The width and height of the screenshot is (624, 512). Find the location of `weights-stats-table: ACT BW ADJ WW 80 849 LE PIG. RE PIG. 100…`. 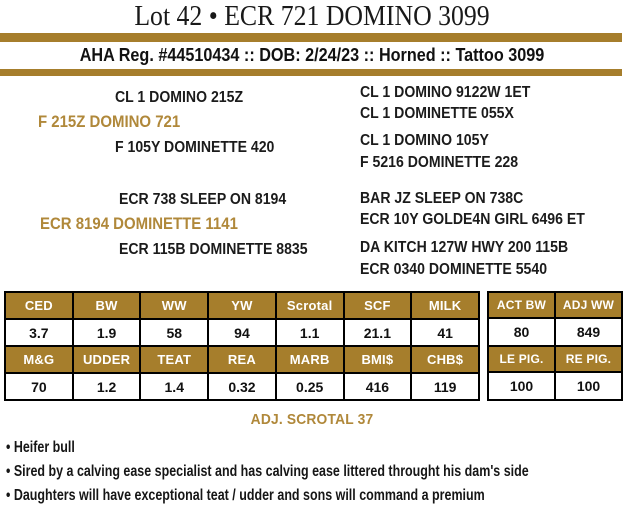

weights-stats-table: ACT BW ADJ WW 80 849 LE PIG. RE PIG. 100… is located at coordinates (555, 346).